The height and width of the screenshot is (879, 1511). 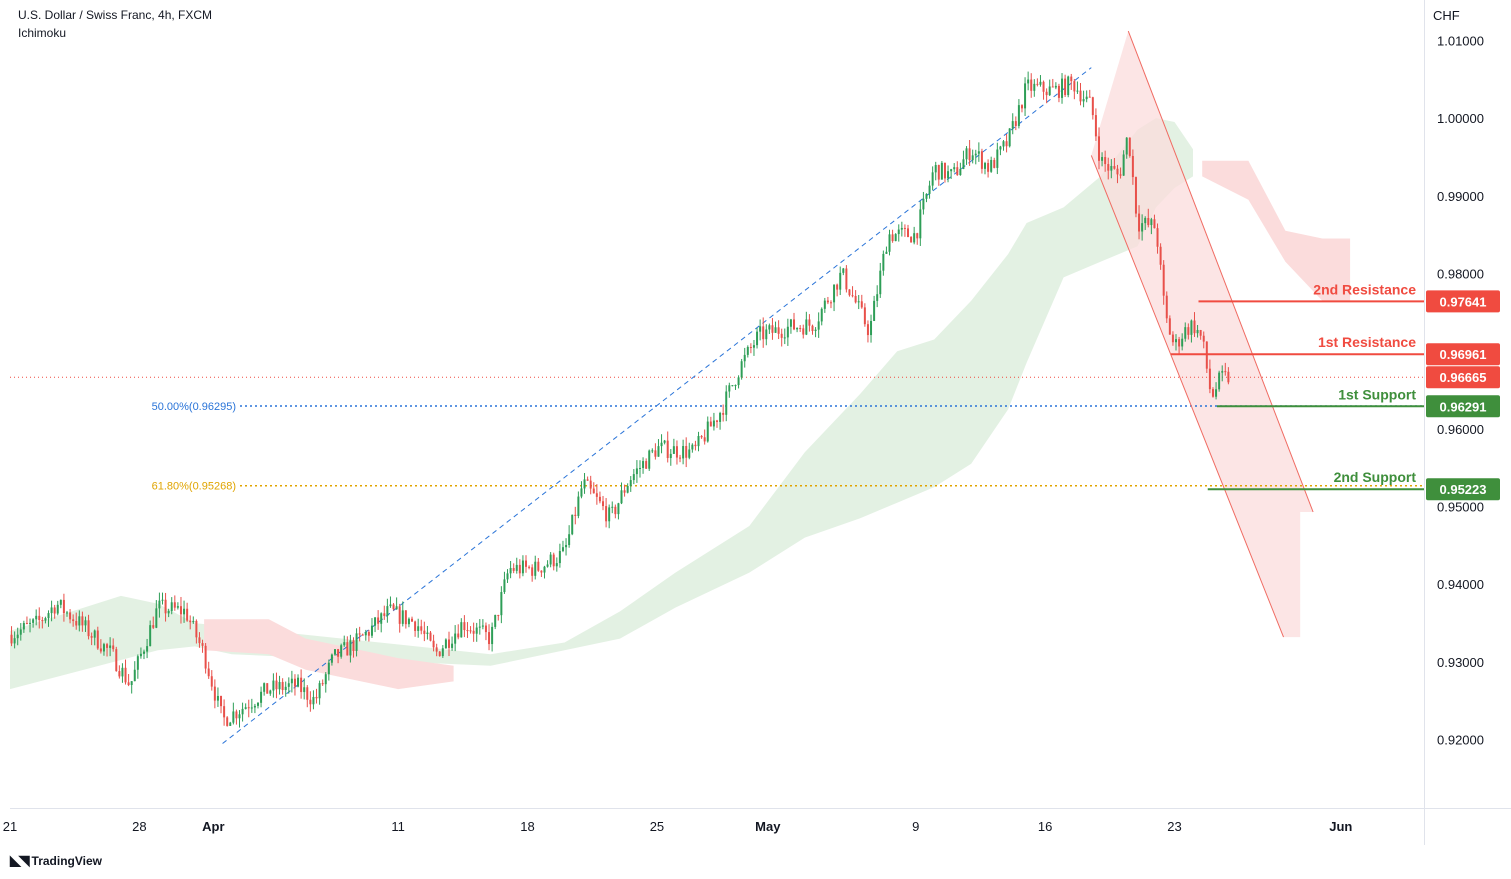 I want to click on x-tick-label: 23, so click(x=1174, y=826).